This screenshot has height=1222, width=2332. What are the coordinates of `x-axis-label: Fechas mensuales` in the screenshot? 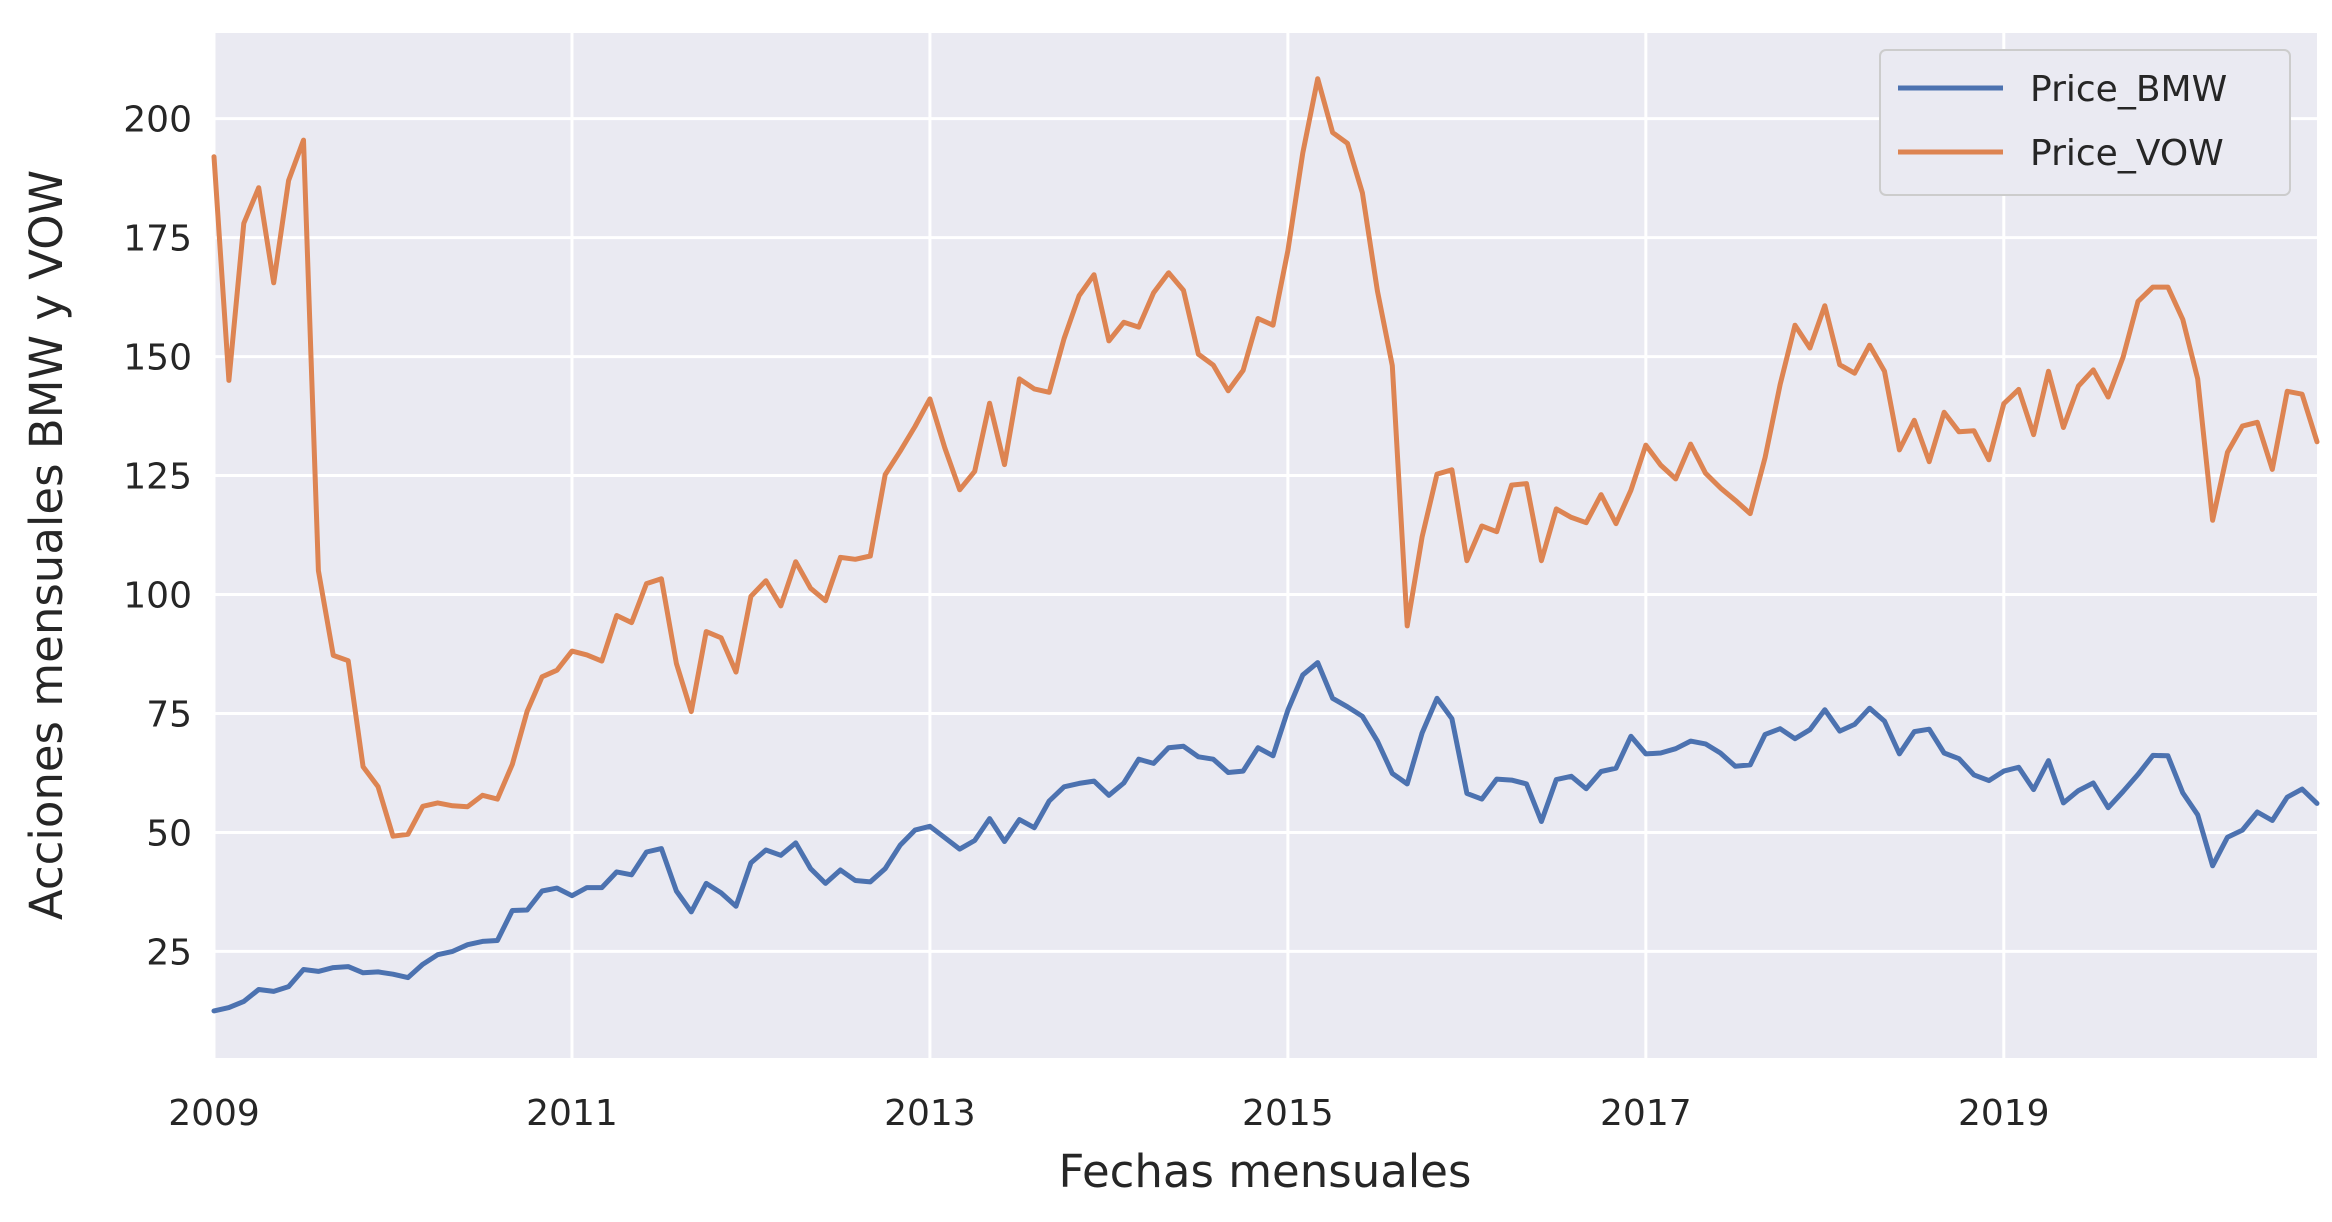 It's located at (1265, 1171).